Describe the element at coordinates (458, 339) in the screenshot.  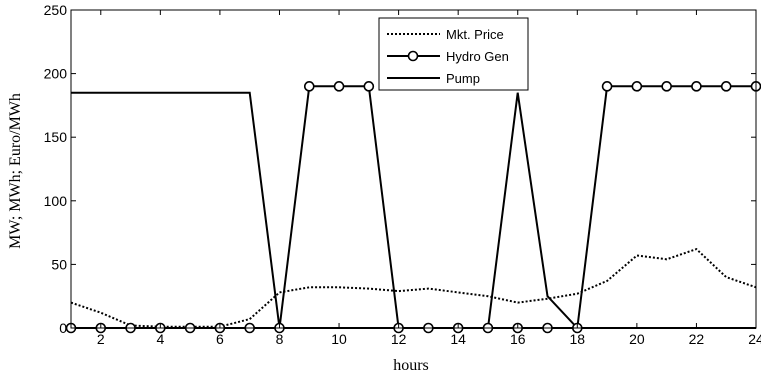
I see `x-tick-label: 14` at that location.